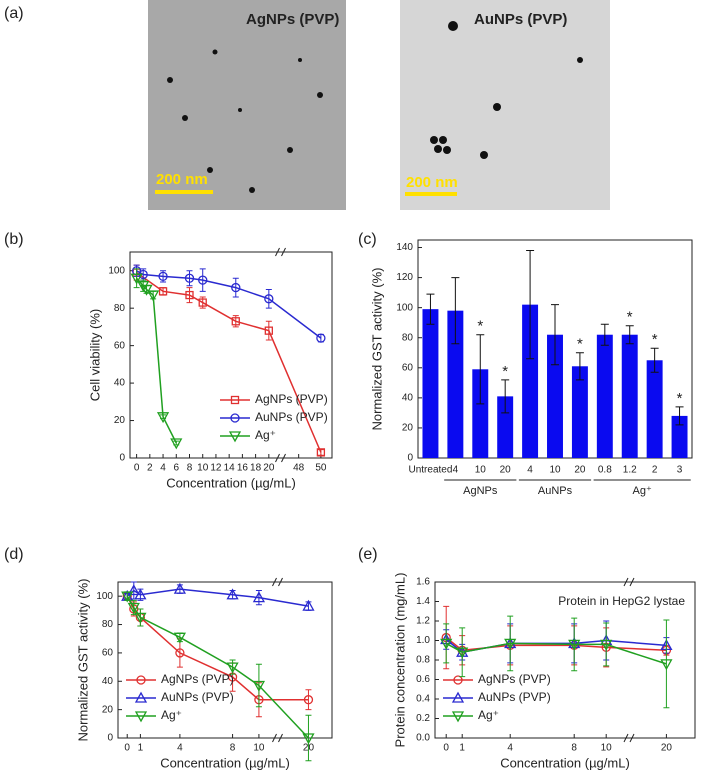  Describe the element at coordinates (430, 470) in the screenshot. I see `x-tick-label: Untreated` at that location.